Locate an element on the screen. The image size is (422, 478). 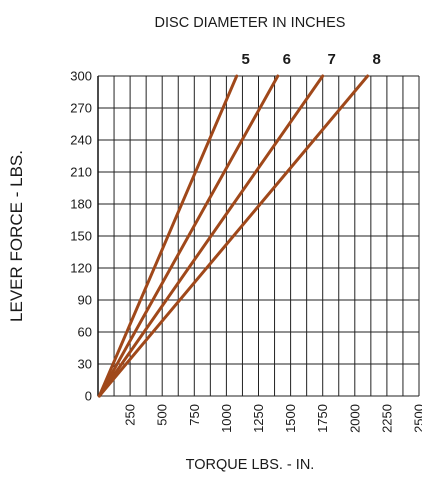
x-axis-label: TORQUE LBS. - IN. is located at coordinates (250, 465).